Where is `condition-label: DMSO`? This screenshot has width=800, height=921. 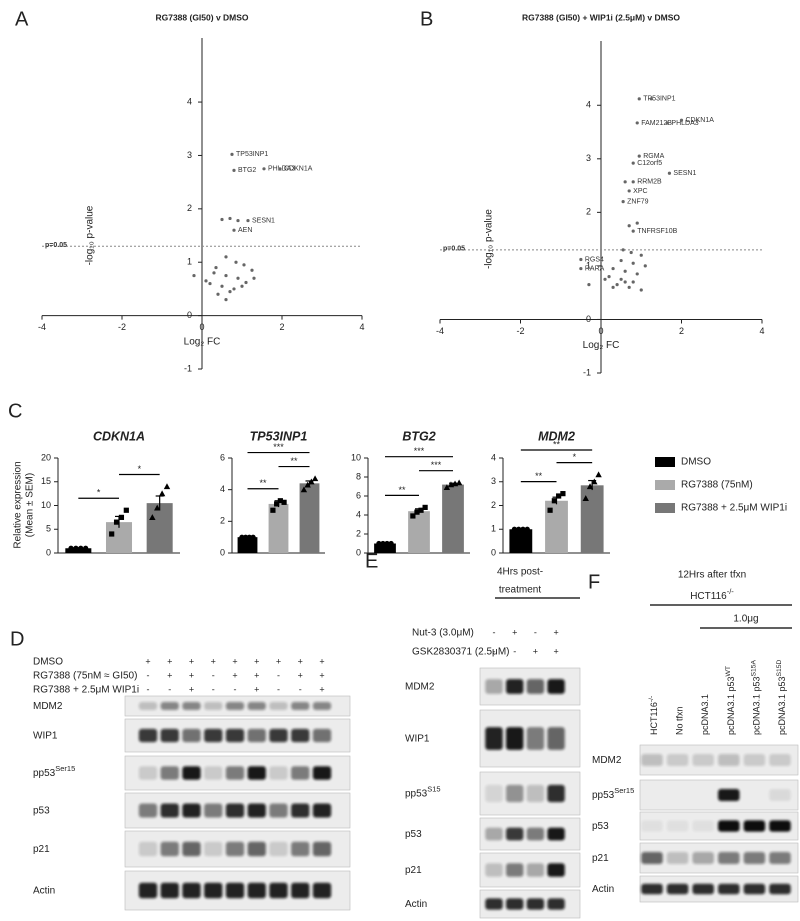
condition-label: DMSO is located at coordinates (48, 662).